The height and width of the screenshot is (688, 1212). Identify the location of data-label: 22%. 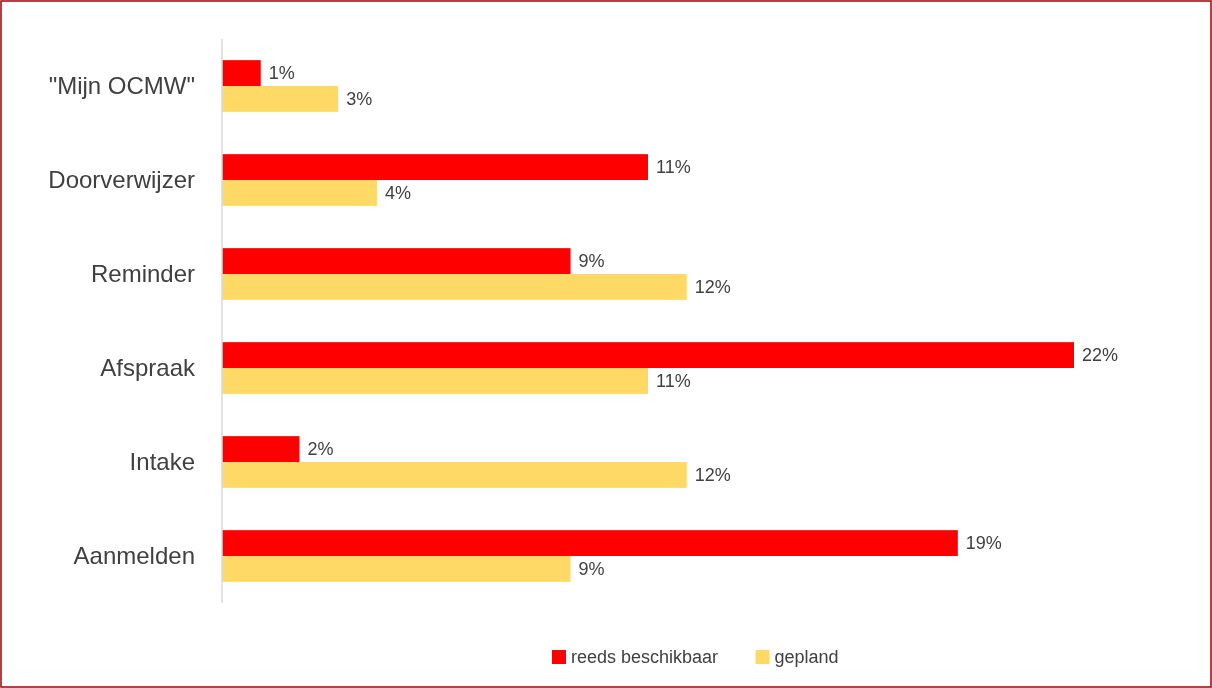
(1100, 355).